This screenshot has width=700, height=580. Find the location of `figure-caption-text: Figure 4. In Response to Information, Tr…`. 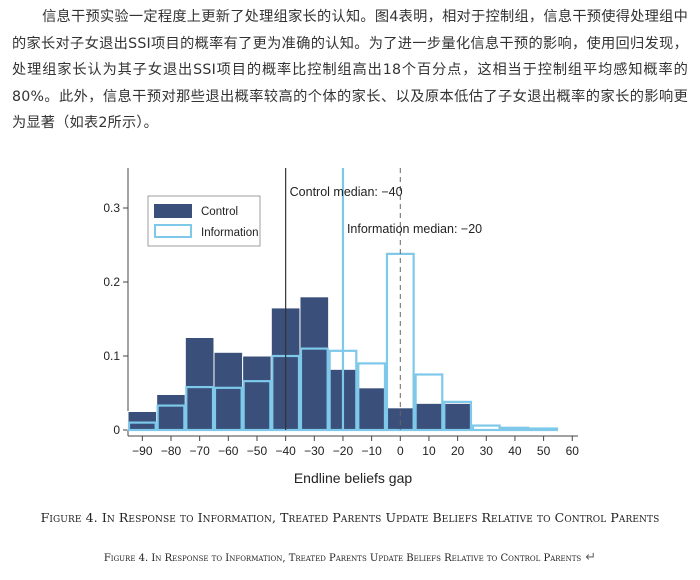

figure-caption-text: Figure 4. In Response to Information, Tr… is located at coordinates (350, 517).